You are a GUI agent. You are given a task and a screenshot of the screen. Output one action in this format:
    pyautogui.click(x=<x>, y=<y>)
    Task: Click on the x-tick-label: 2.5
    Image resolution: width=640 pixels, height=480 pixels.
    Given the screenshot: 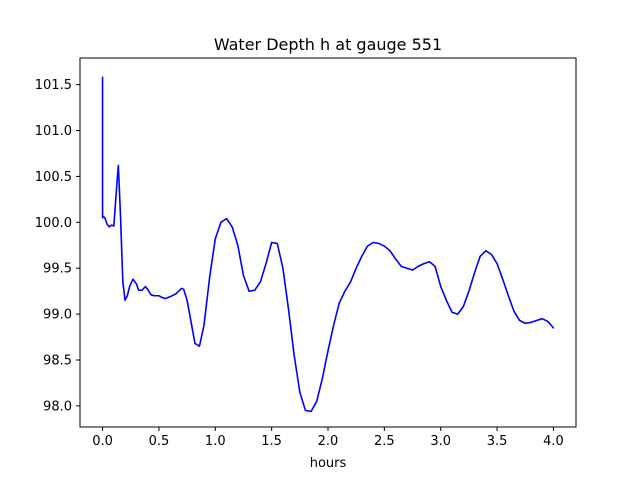 What is the action you would take?
    pyautogui.click(x=384, y=441)
    